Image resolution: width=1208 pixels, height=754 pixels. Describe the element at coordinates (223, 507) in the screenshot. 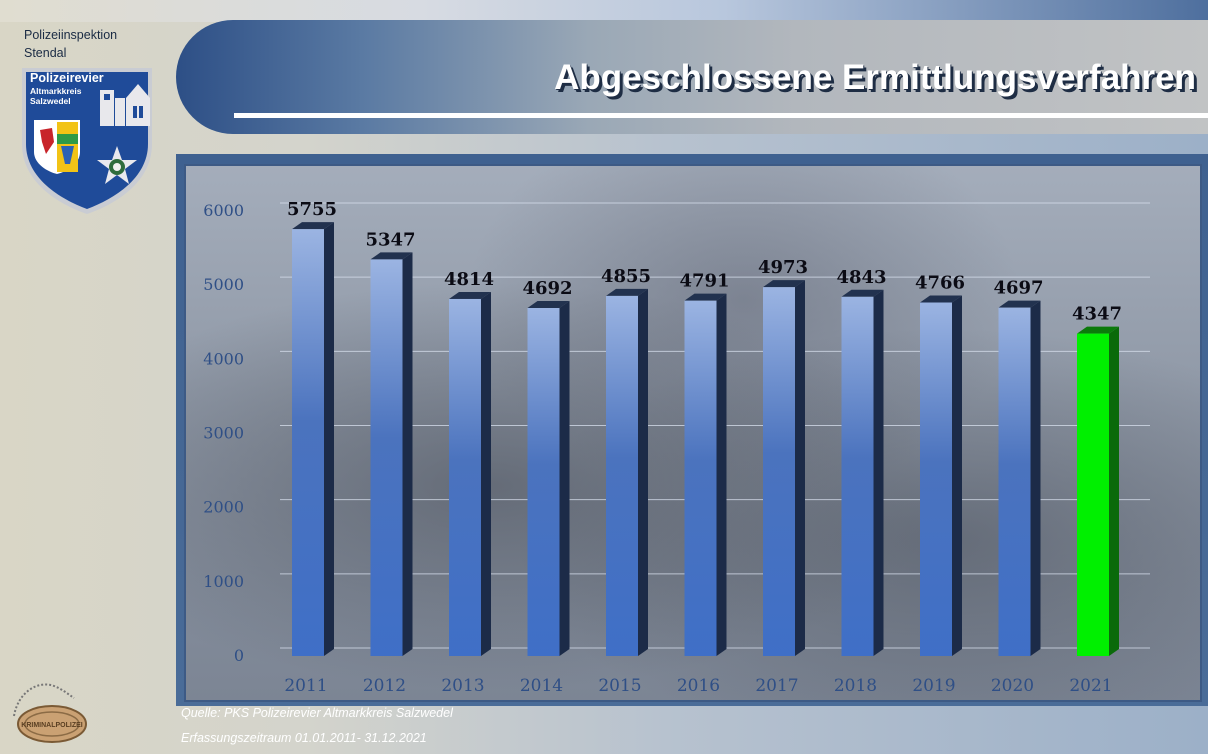

I see `y-tick-label: 2000` at that location.